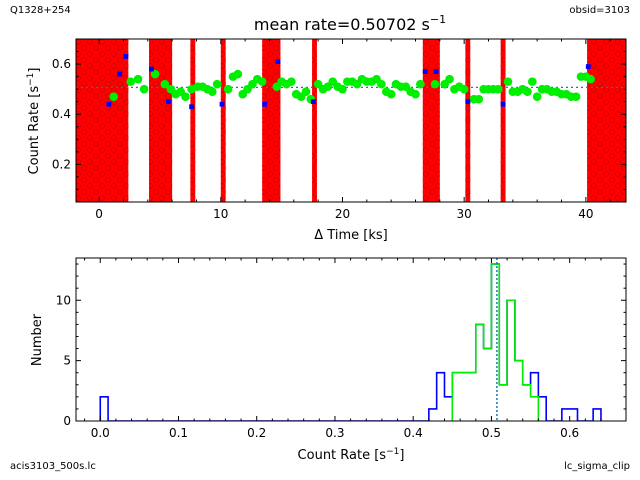  What do you see at coordinates (392, 452) in the screenshot?
I see `hist-x-axis-label-exponent: −1` at bounding box center [392, 452].